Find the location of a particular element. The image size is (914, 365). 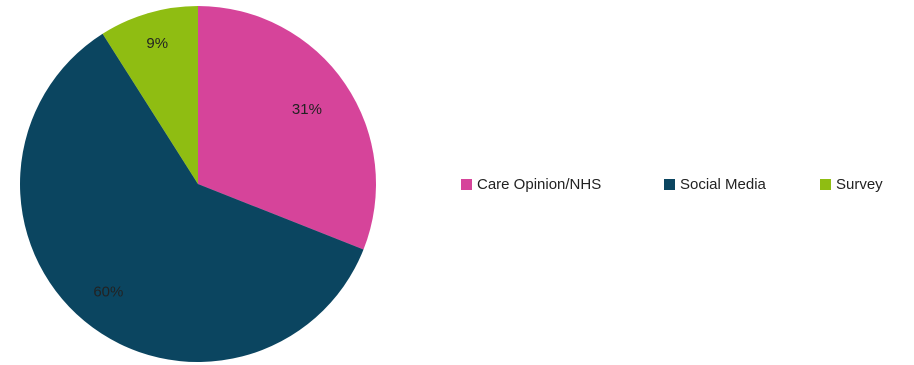

legend-item-survey: Survey is located at coordinates (851, 184).